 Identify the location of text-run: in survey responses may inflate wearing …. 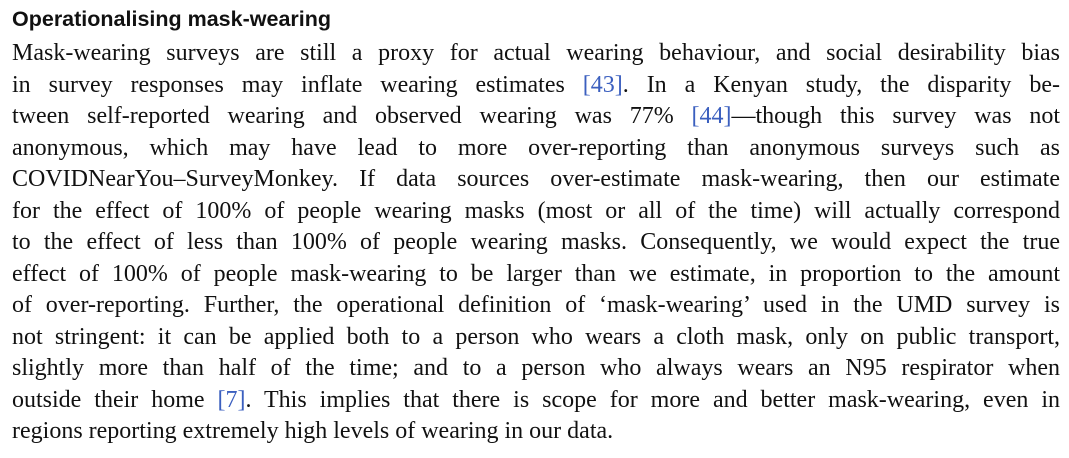
(297, 84).